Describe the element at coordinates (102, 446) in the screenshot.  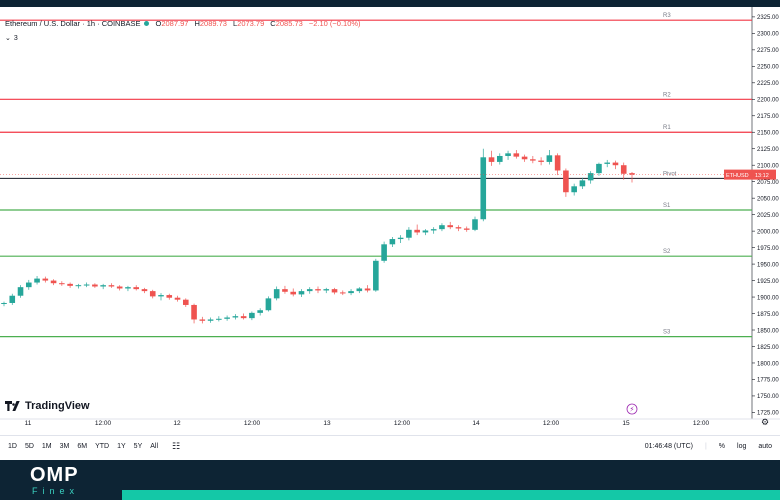
I see `range-button-ytd: YTD` at that location.